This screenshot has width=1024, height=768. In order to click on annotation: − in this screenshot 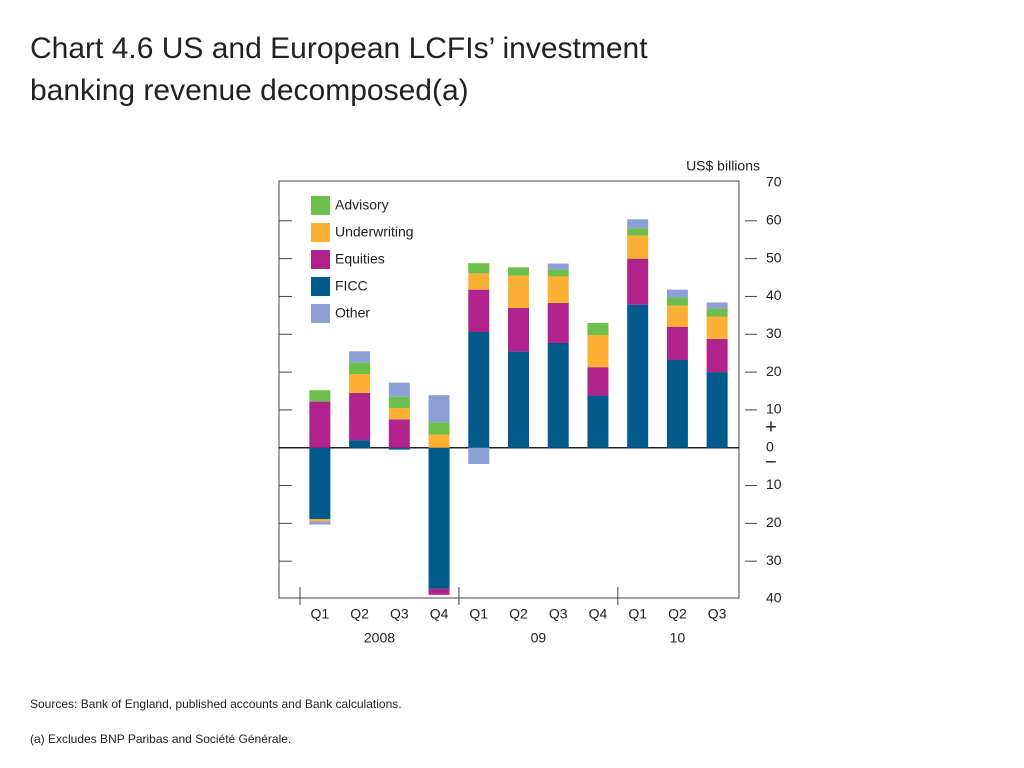, I will do `click(771, 462)`.